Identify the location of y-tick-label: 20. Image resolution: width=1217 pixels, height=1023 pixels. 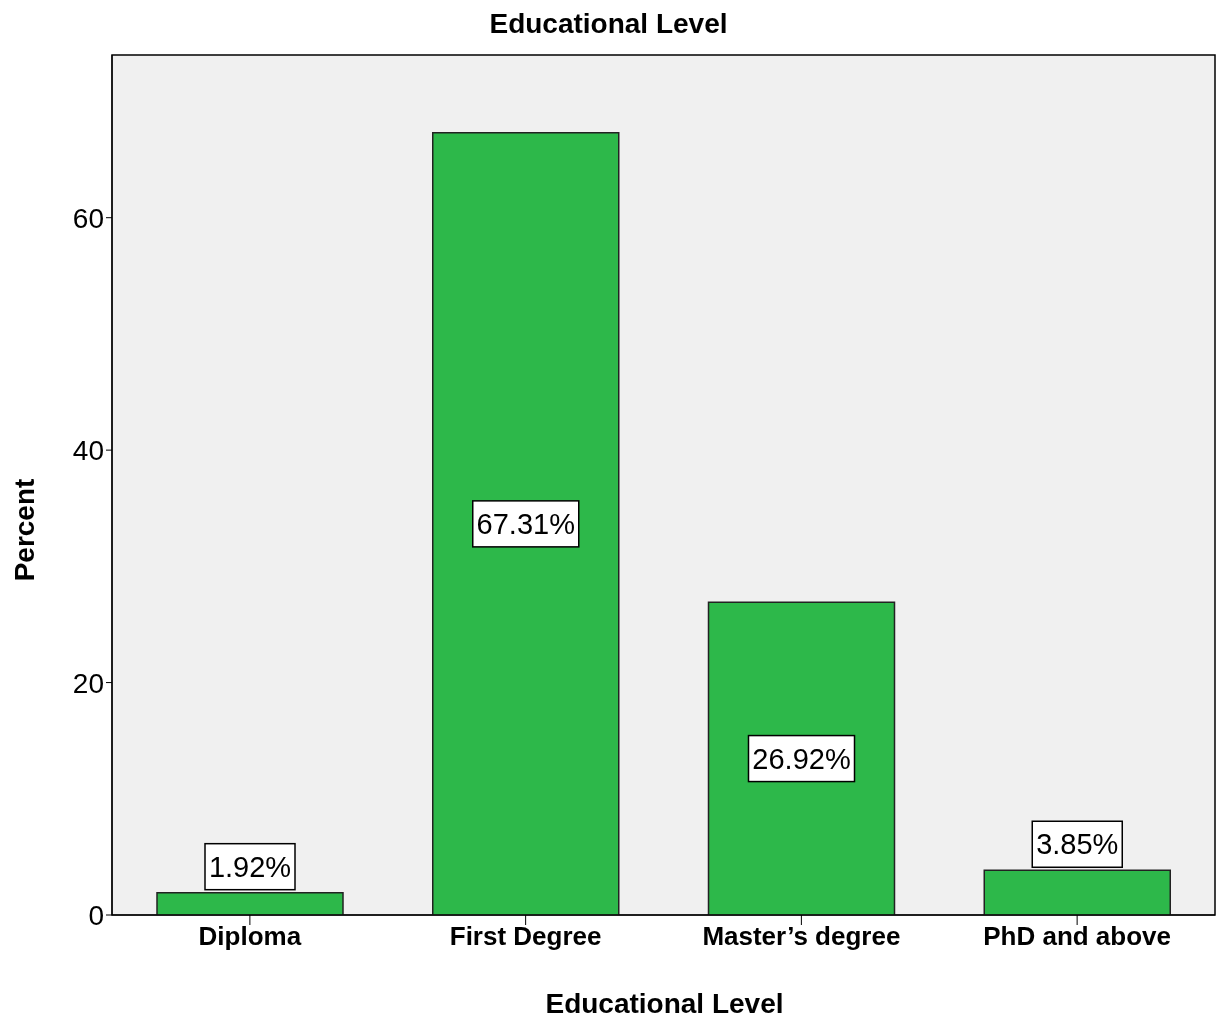
(88, 683).